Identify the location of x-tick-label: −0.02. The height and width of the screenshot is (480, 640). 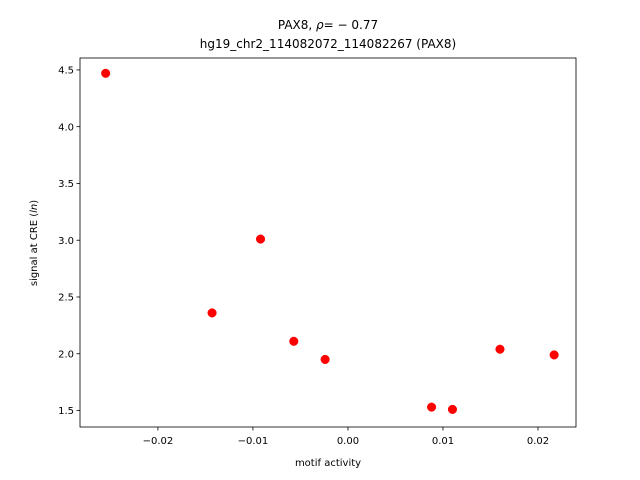
(158, 441).